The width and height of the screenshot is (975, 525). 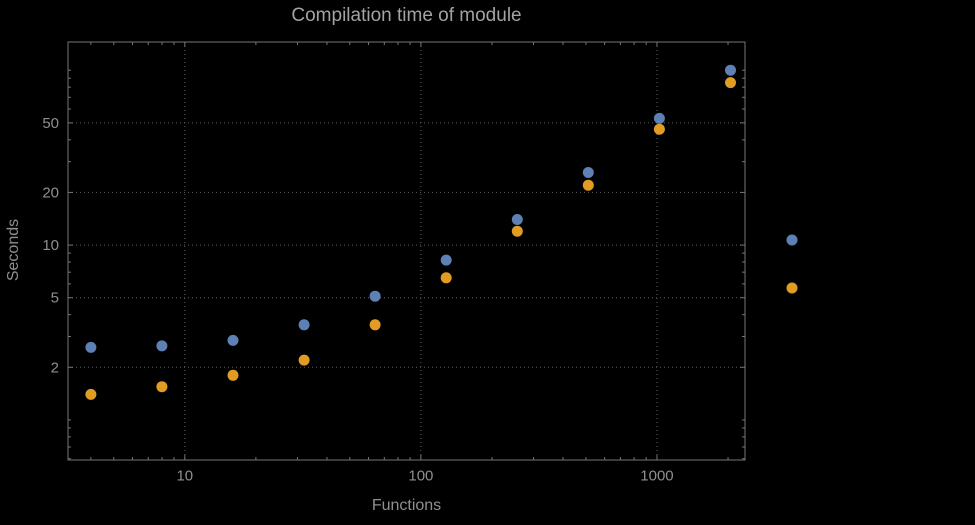 I want to click on x-tick-label: 1000, so click(x=656, y=475).